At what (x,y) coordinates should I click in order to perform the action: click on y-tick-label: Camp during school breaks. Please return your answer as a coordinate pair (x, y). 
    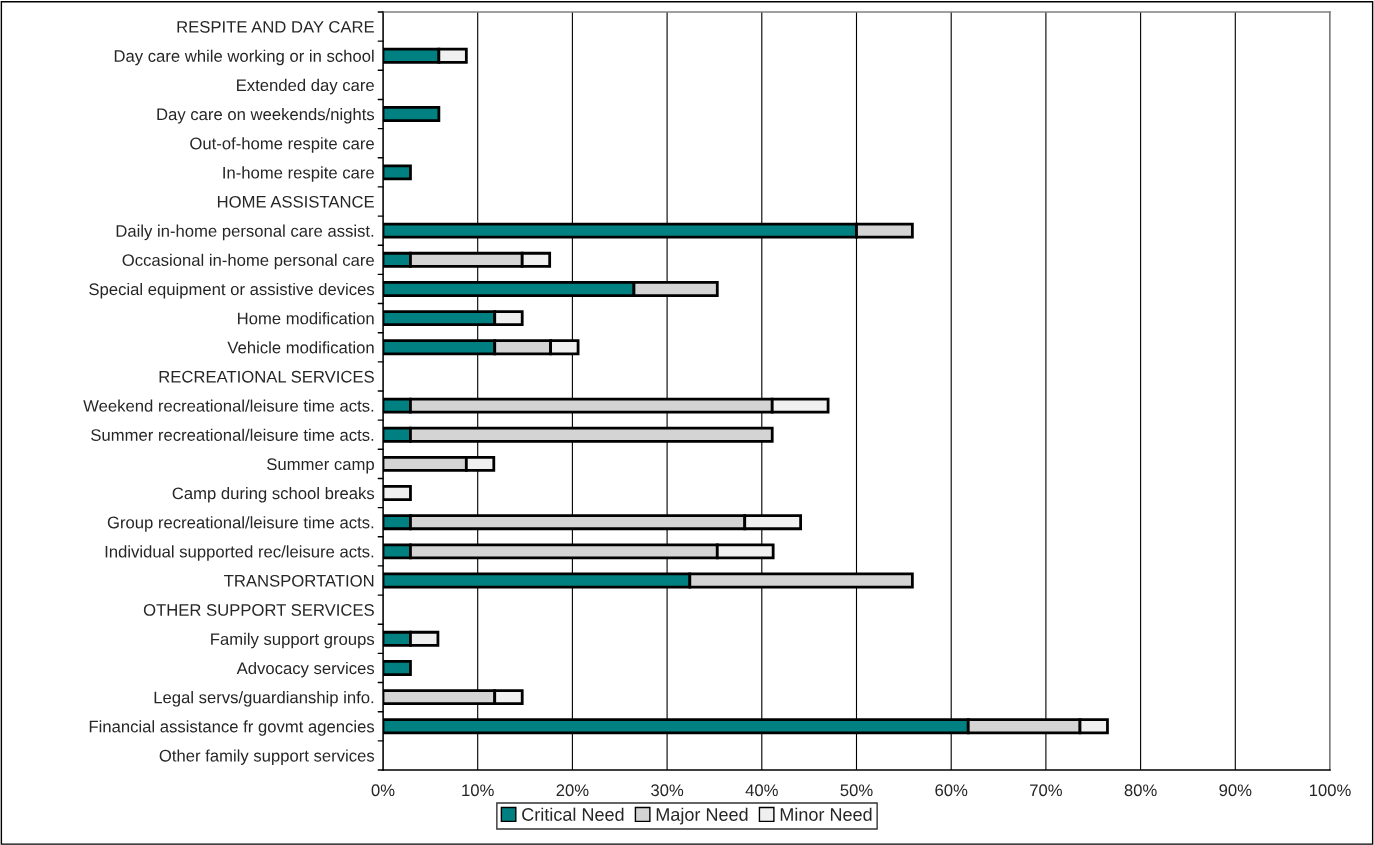
    Looking at the image, I should click on (273, 495).